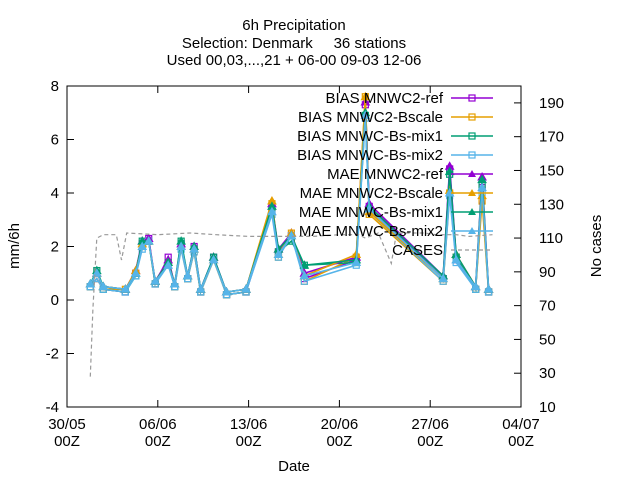  Describe the element at coordinates (551, 103) in the screenshot. I see `y2-tick-label: 190` at that location.